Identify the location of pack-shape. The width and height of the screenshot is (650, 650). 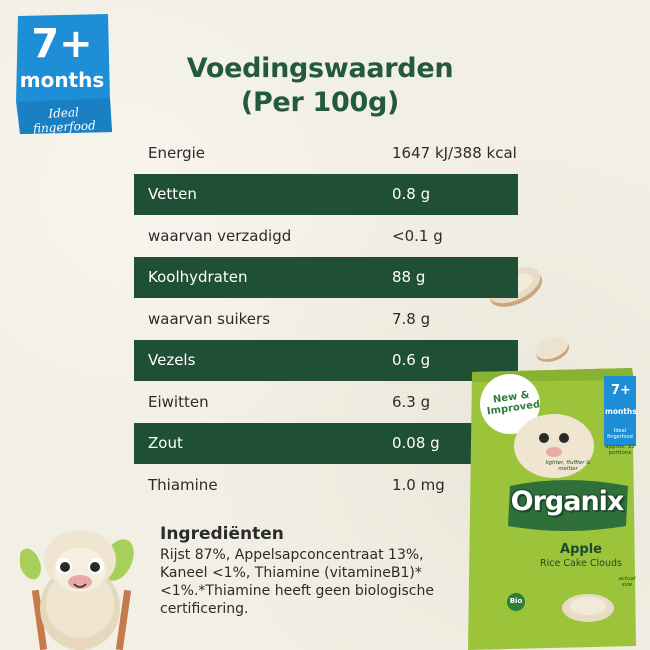
(552, 509).